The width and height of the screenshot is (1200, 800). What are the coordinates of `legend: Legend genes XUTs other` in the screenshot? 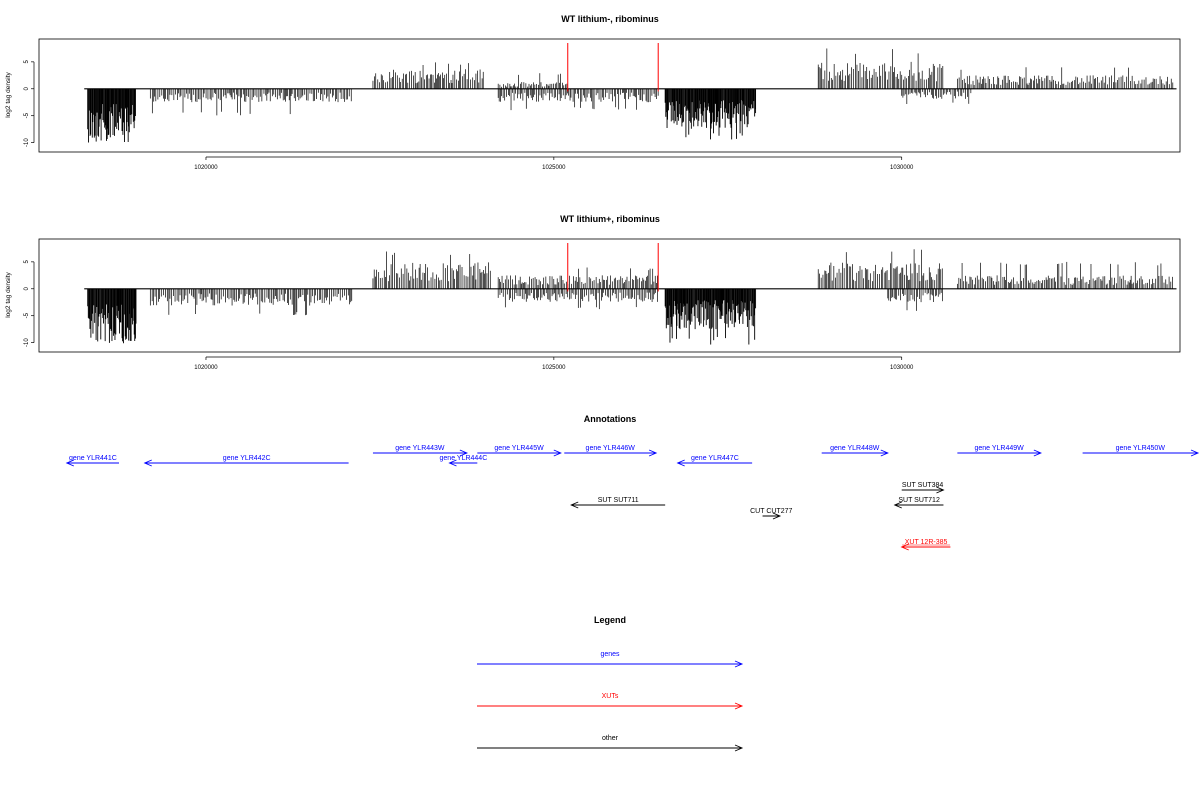 It's located at (610, 683).